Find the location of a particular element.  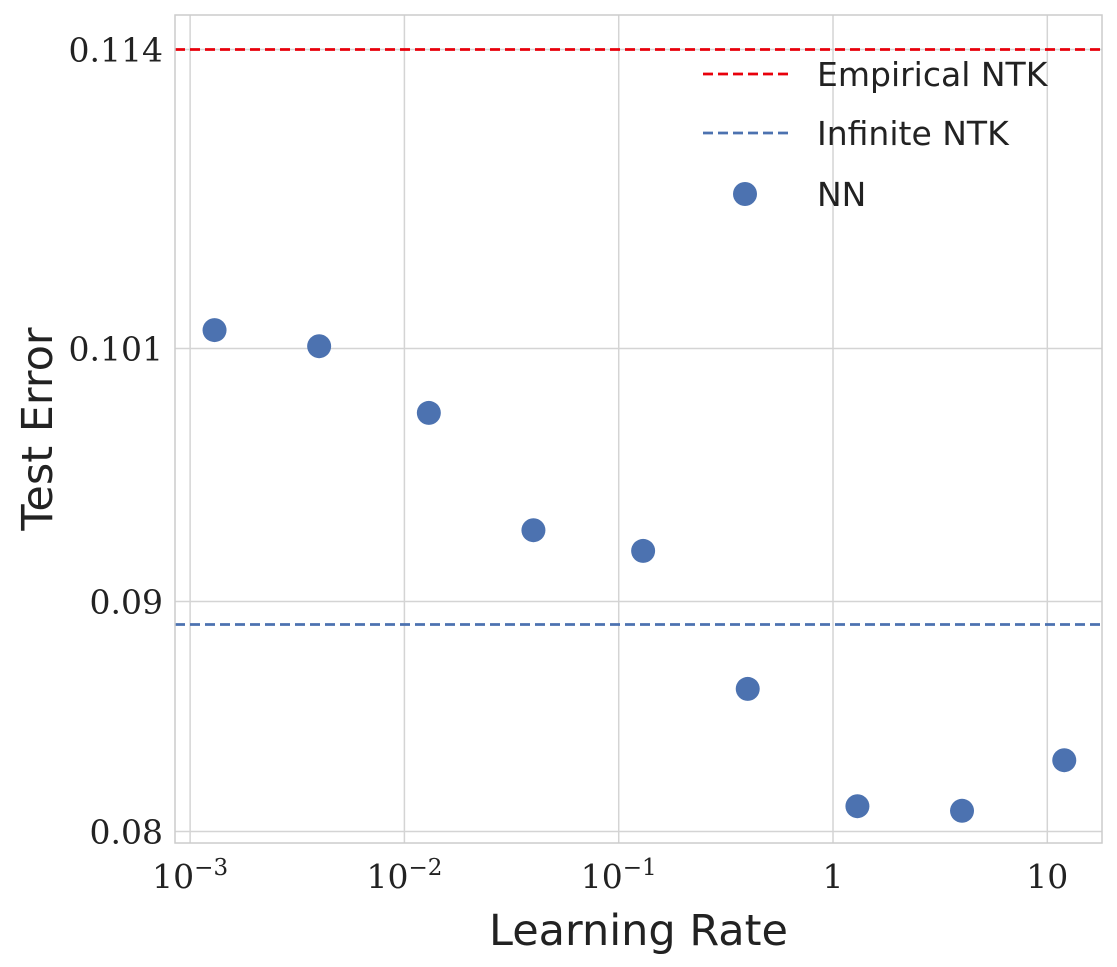

x-tick-label: 10⁻¹ is located at coordinates (619, 875).